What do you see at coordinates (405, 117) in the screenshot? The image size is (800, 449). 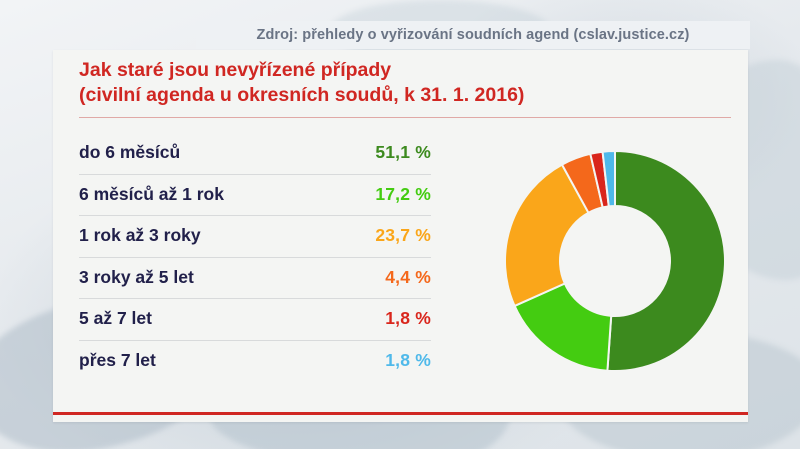 I see `title-divider` at bounding box center [405, 117].